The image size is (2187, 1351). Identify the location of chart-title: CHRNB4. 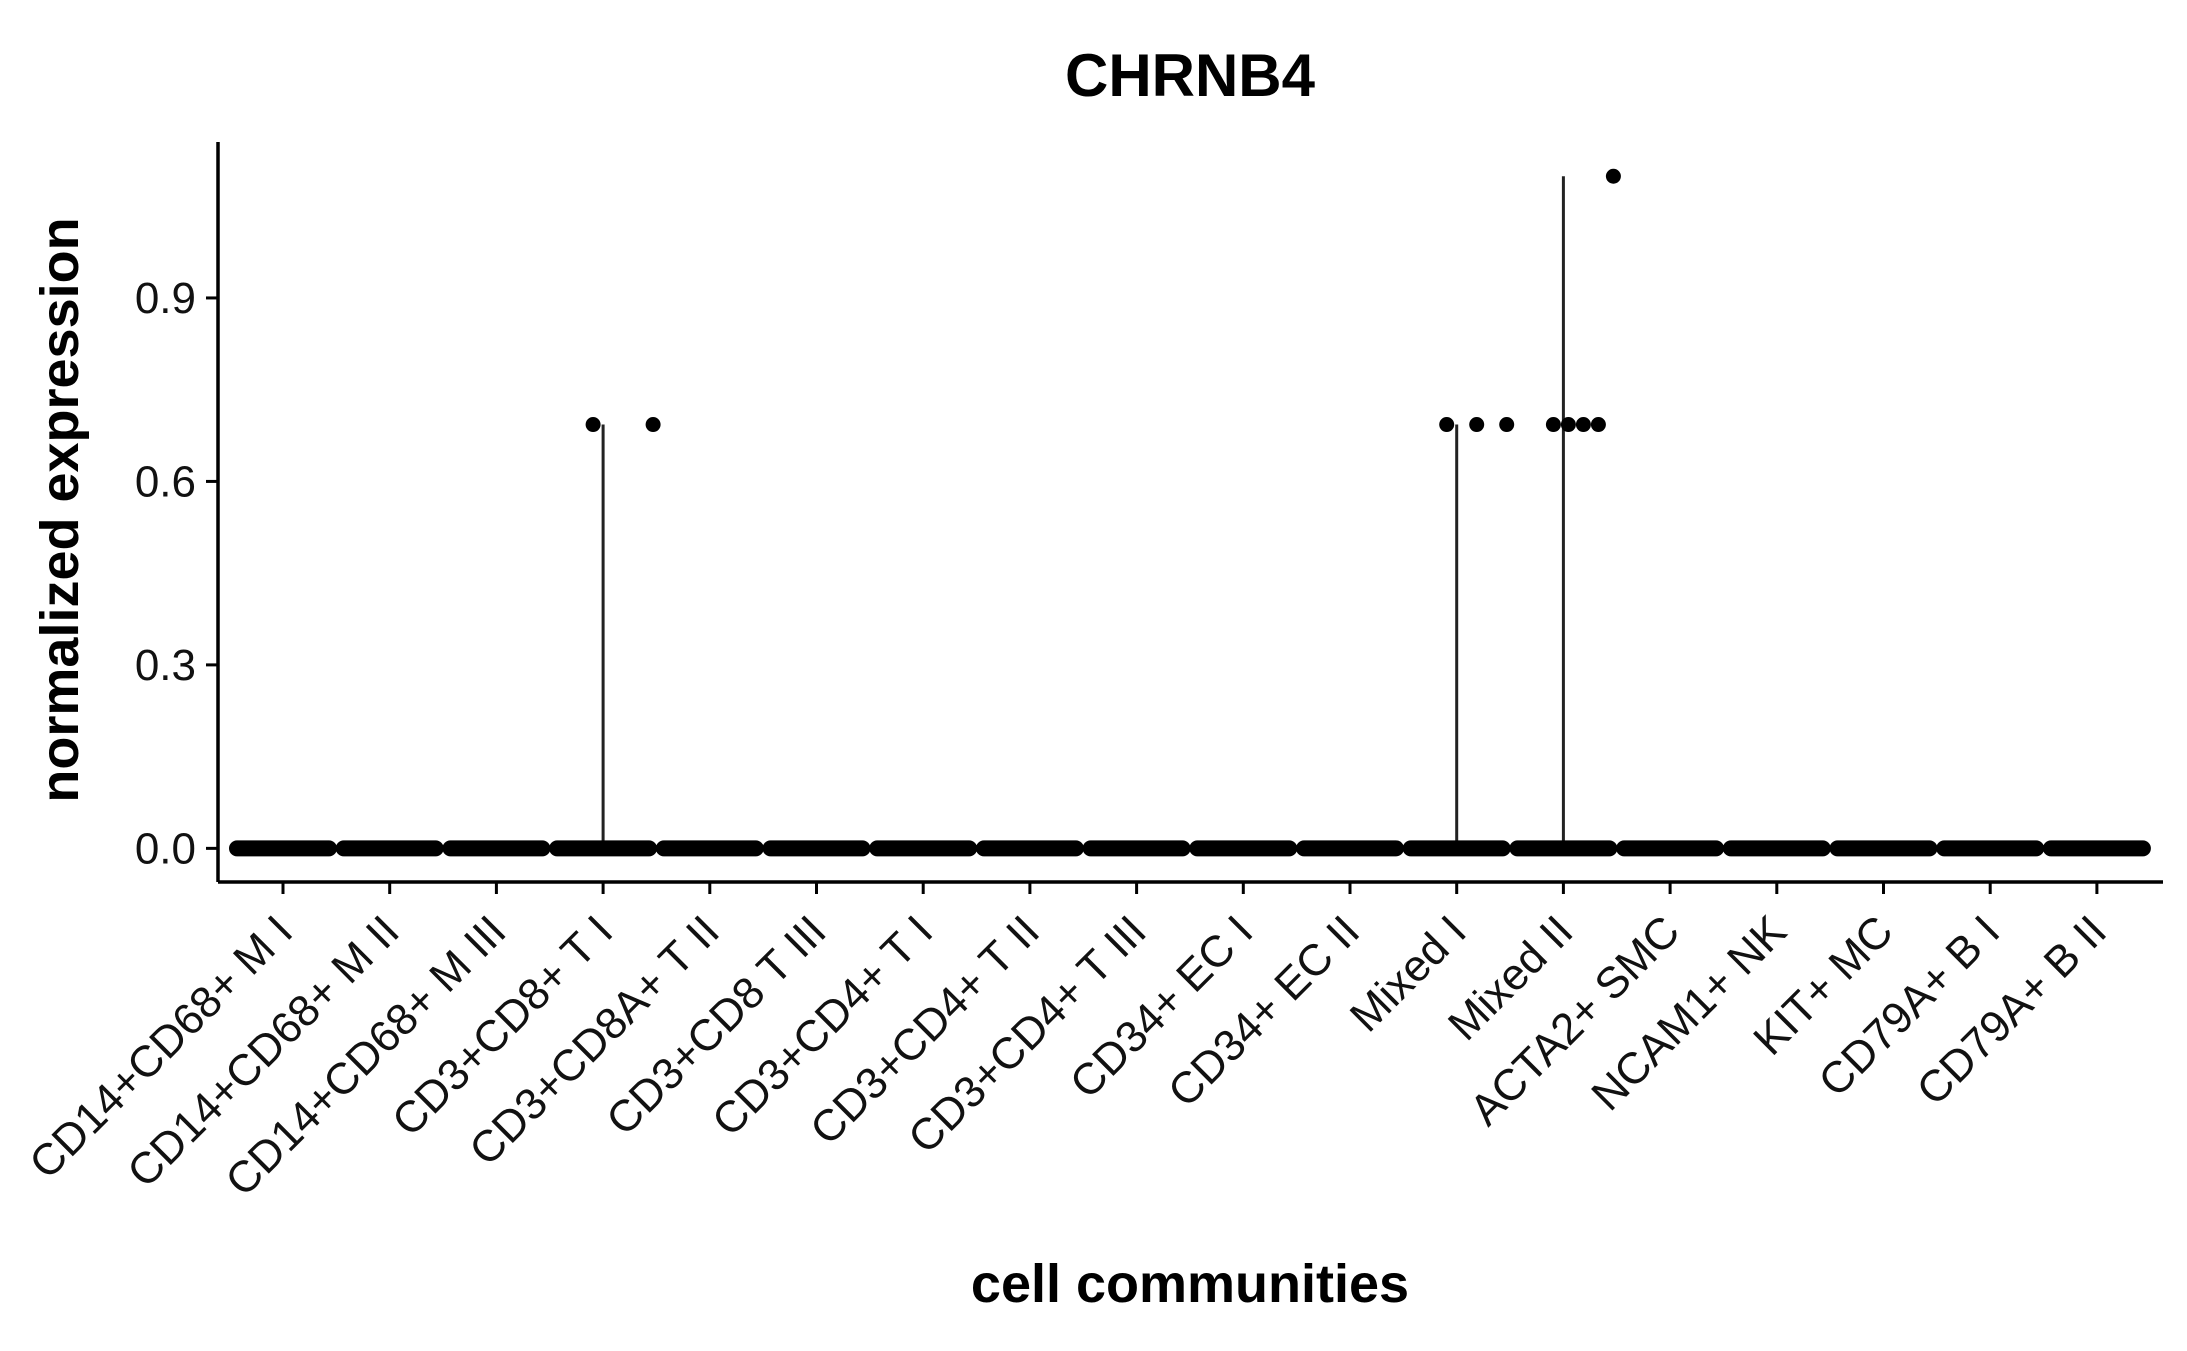
(1190, 75).